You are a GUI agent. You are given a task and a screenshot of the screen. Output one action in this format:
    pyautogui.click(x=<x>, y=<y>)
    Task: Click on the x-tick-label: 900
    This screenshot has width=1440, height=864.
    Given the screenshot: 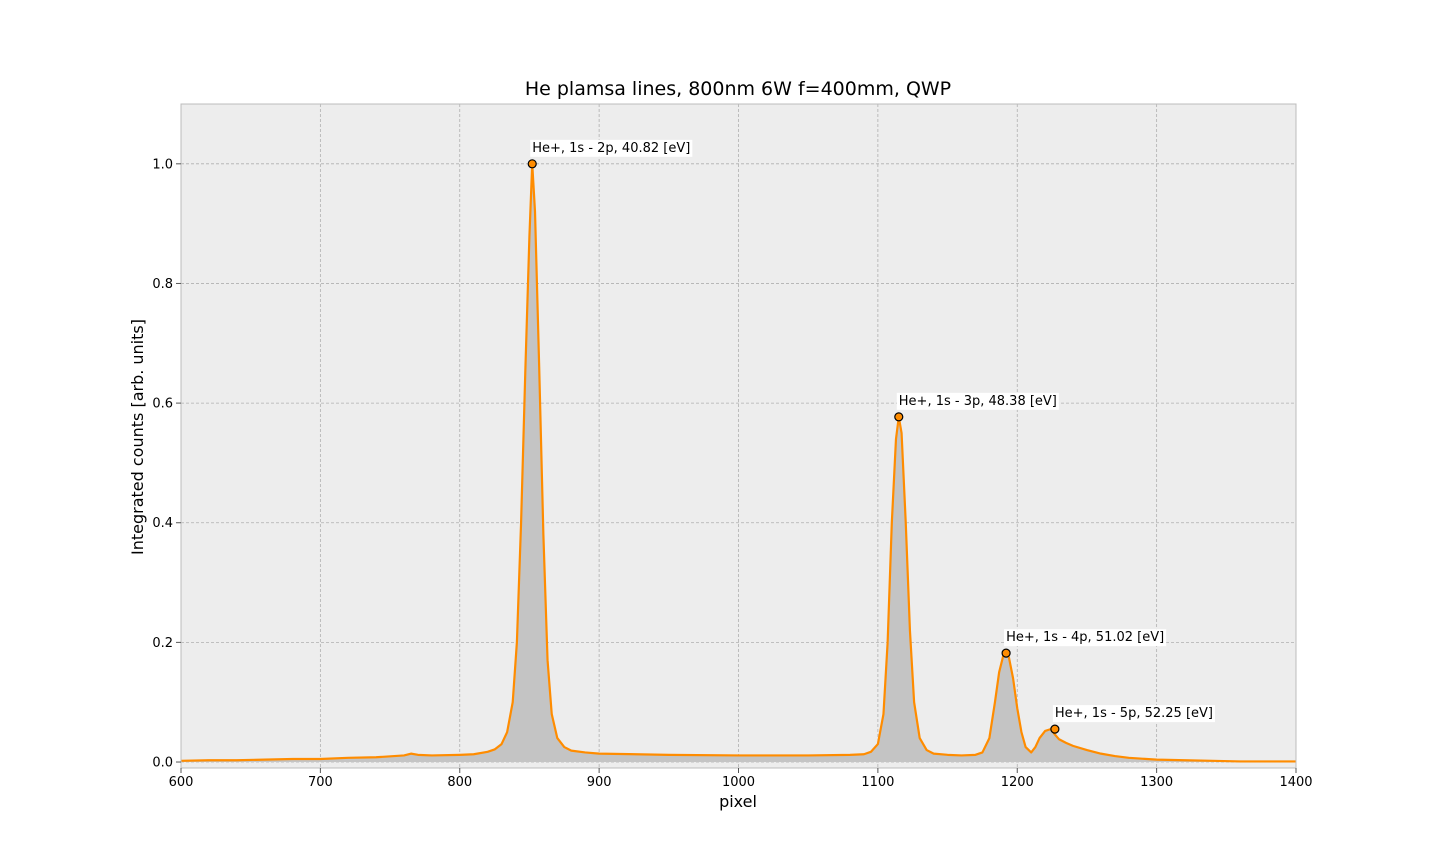 What is the action you would take?
    pyautogui.click(x=599, y=782)
    